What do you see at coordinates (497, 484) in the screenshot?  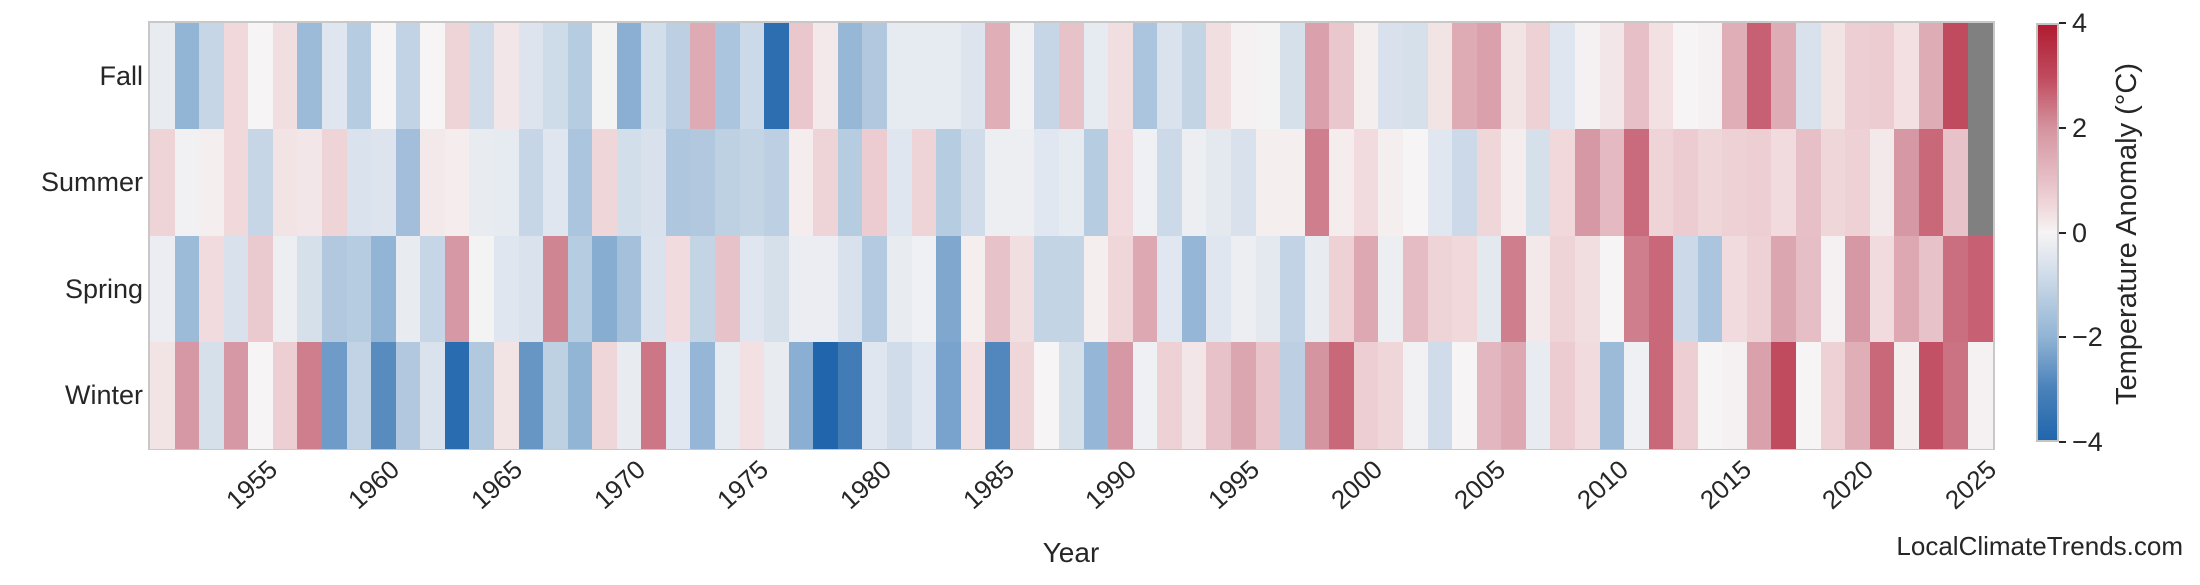 I see `x-axis-tick-label: 1965` at bounding box center [497, 484].